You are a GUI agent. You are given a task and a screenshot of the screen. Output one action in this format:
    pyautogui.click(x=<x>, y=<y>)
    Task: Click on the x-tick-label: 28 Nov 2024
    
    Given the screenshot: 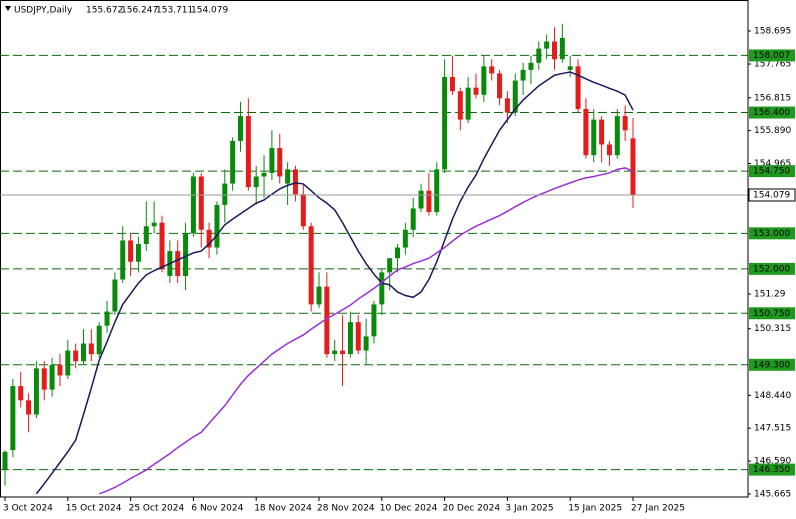 What is the action you would take?
    pyautogui.click(x=346, y=509)
    